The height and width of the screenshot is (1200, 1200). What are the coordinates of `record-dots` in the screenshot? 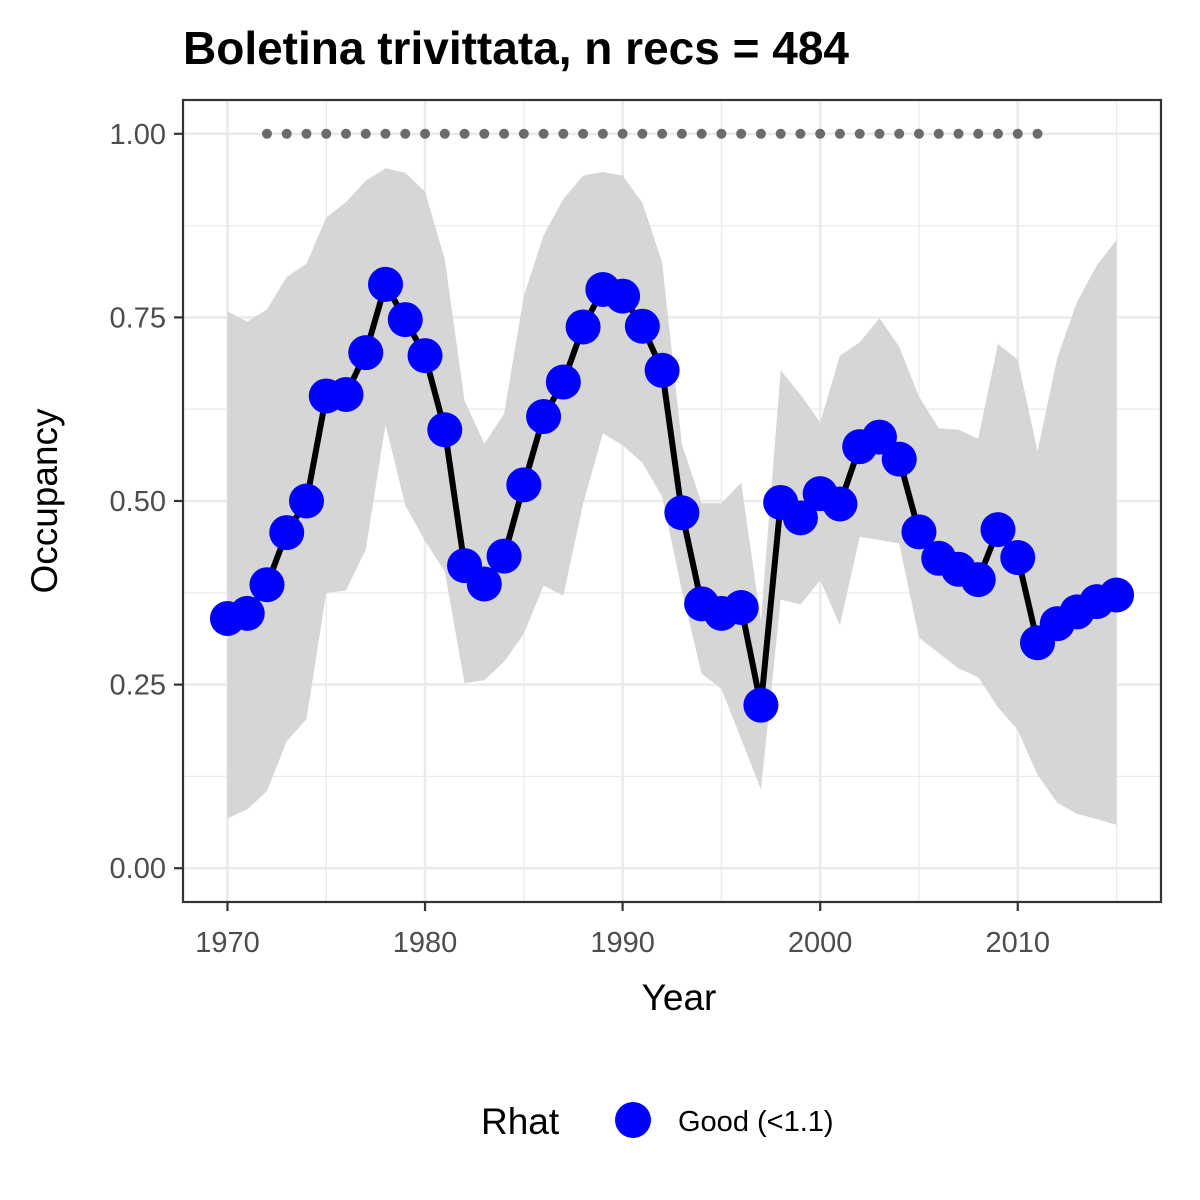 It's located at (652, 133).